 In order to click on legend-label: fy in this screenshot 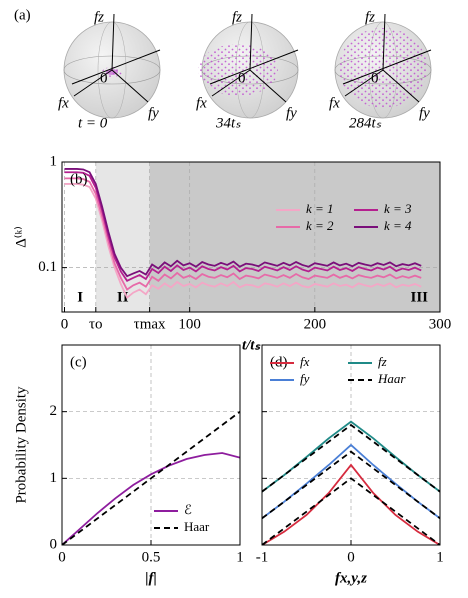, I will do `click(305, 378)`.